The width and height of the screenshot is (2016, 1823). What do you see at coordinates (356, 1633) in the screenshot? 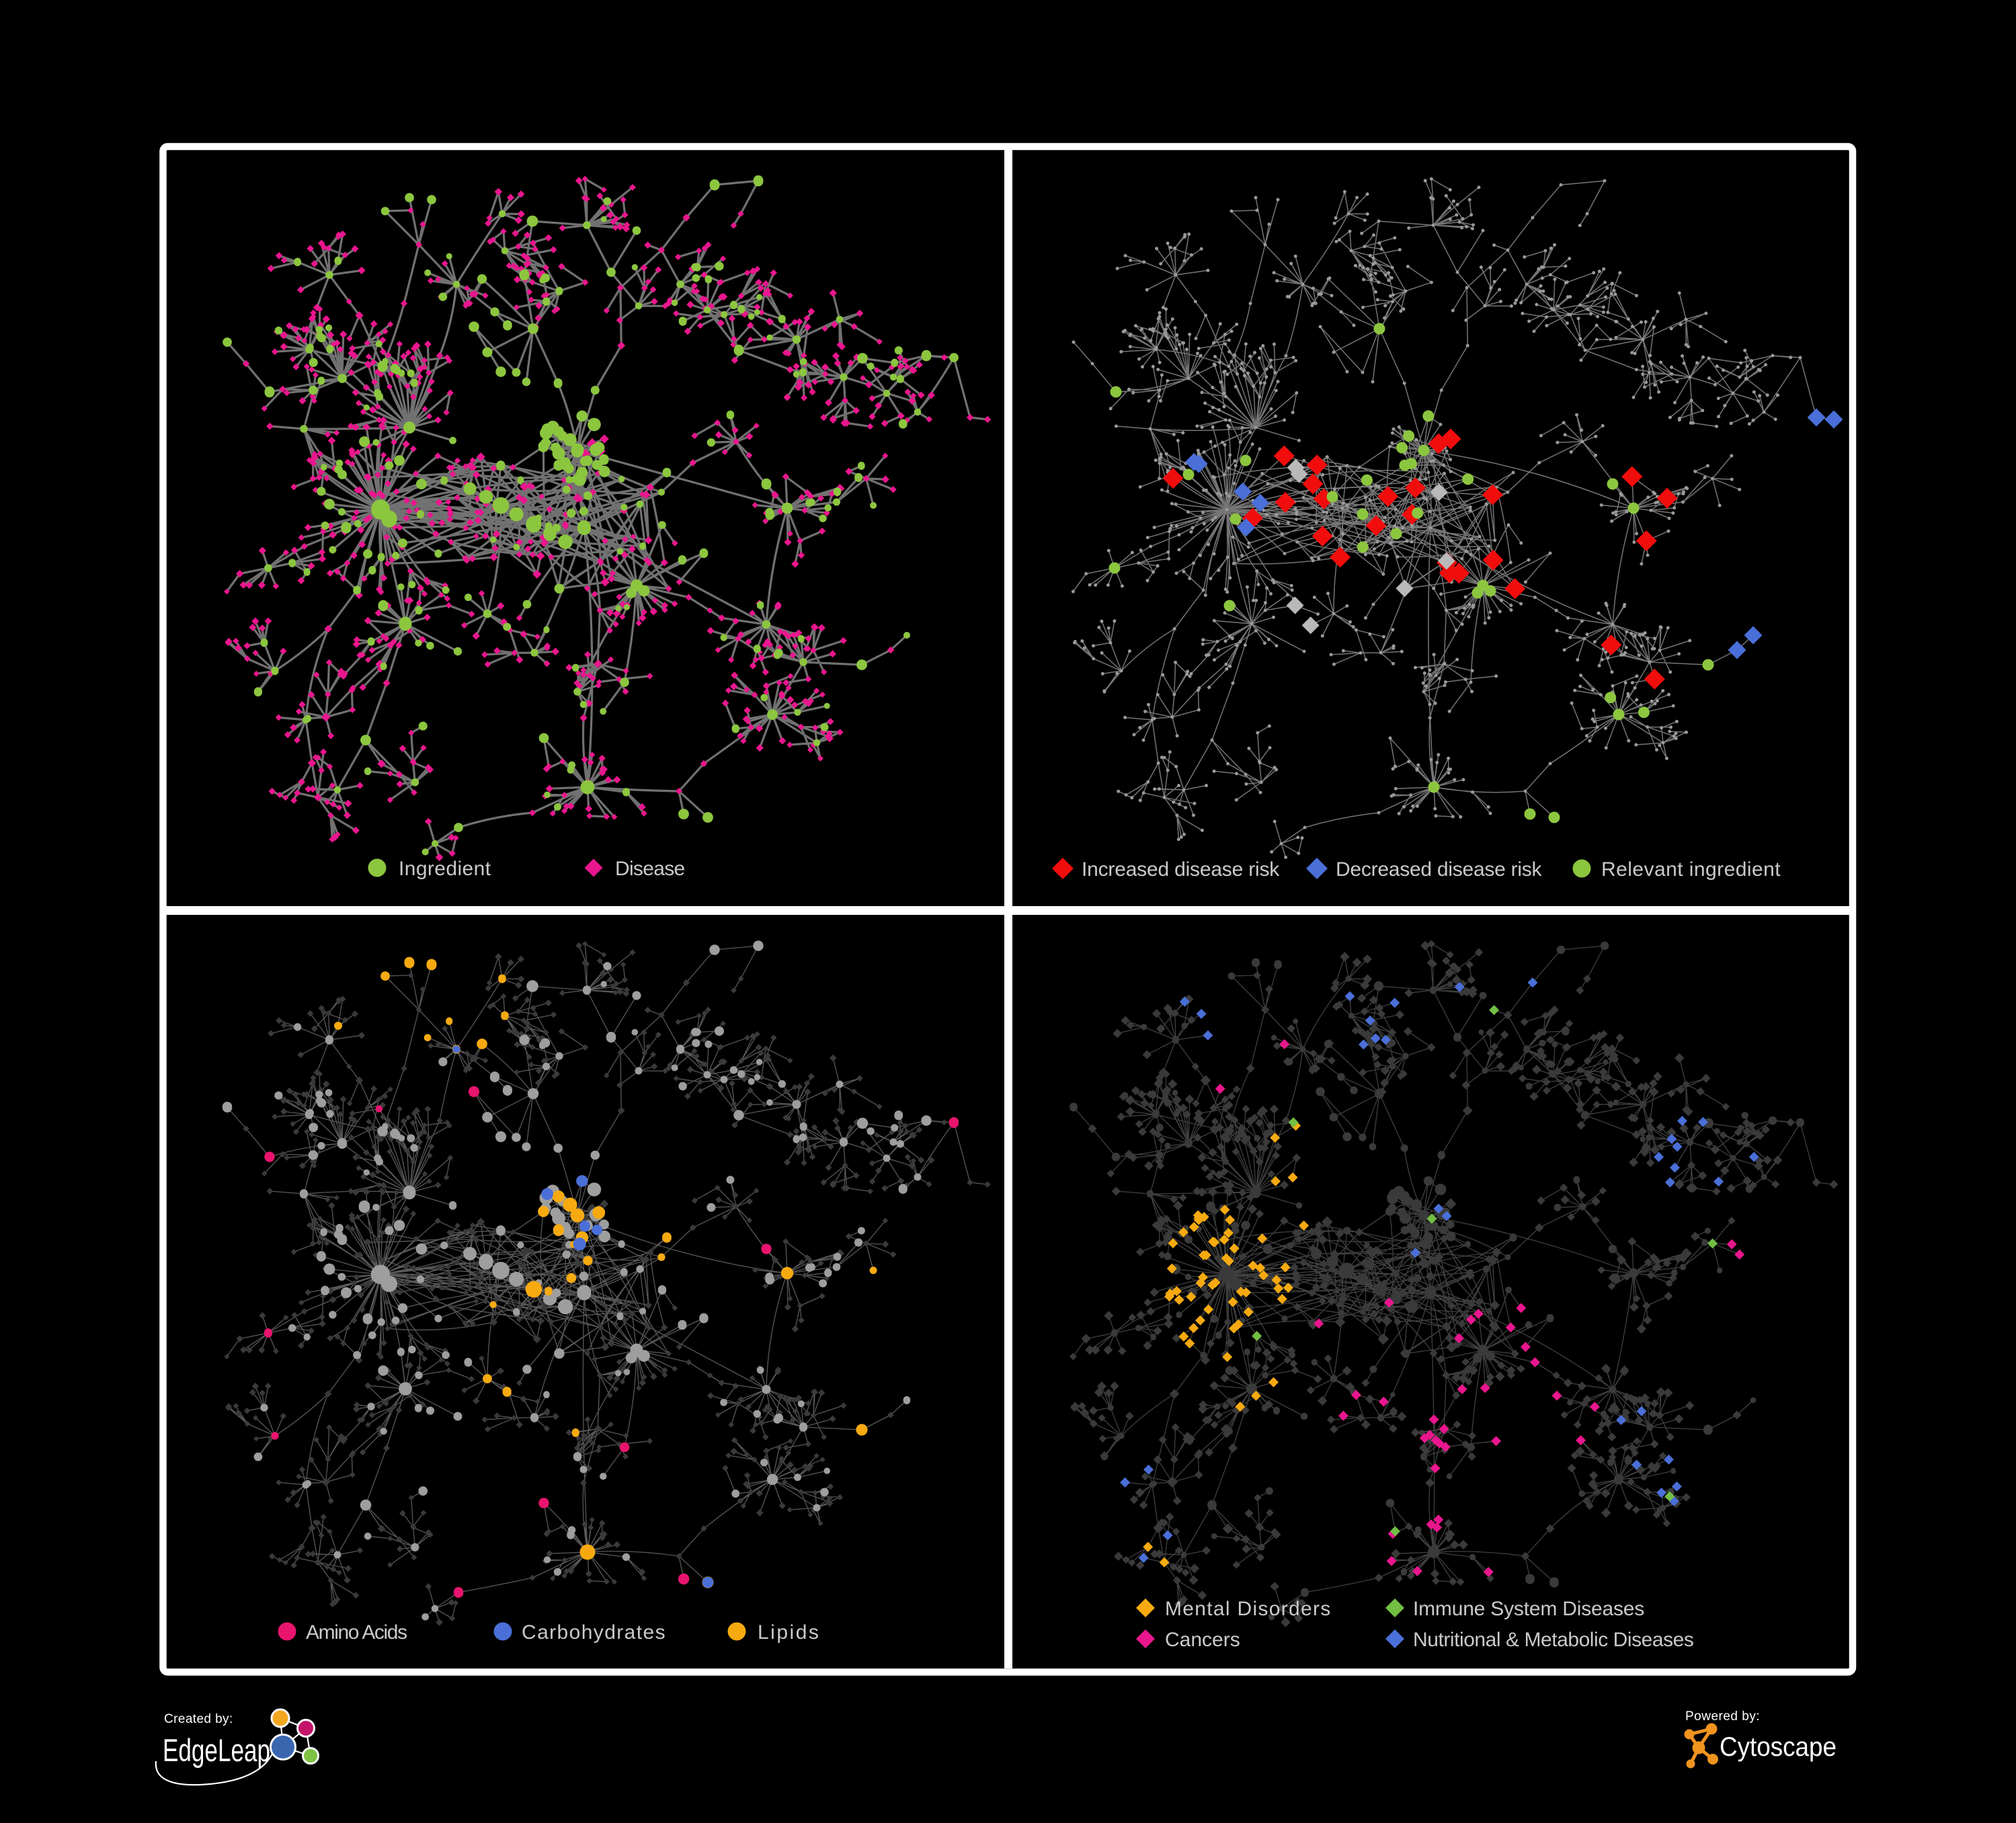
I see `svg-text: Amino Acids` at bounding box center [356, 1633].